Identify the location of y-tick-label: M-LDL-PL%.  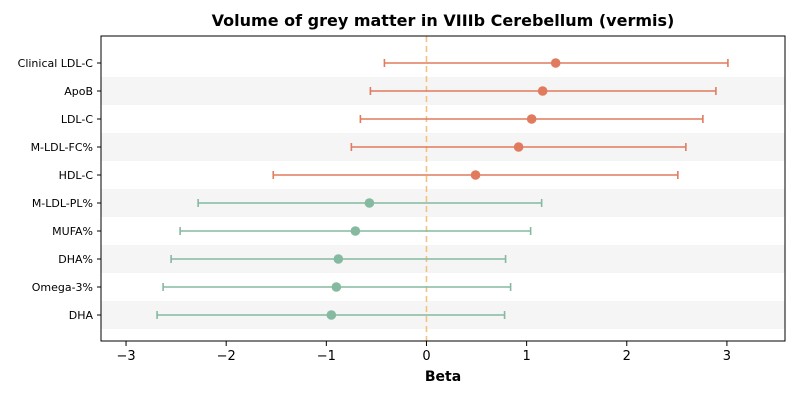
(62, 203).